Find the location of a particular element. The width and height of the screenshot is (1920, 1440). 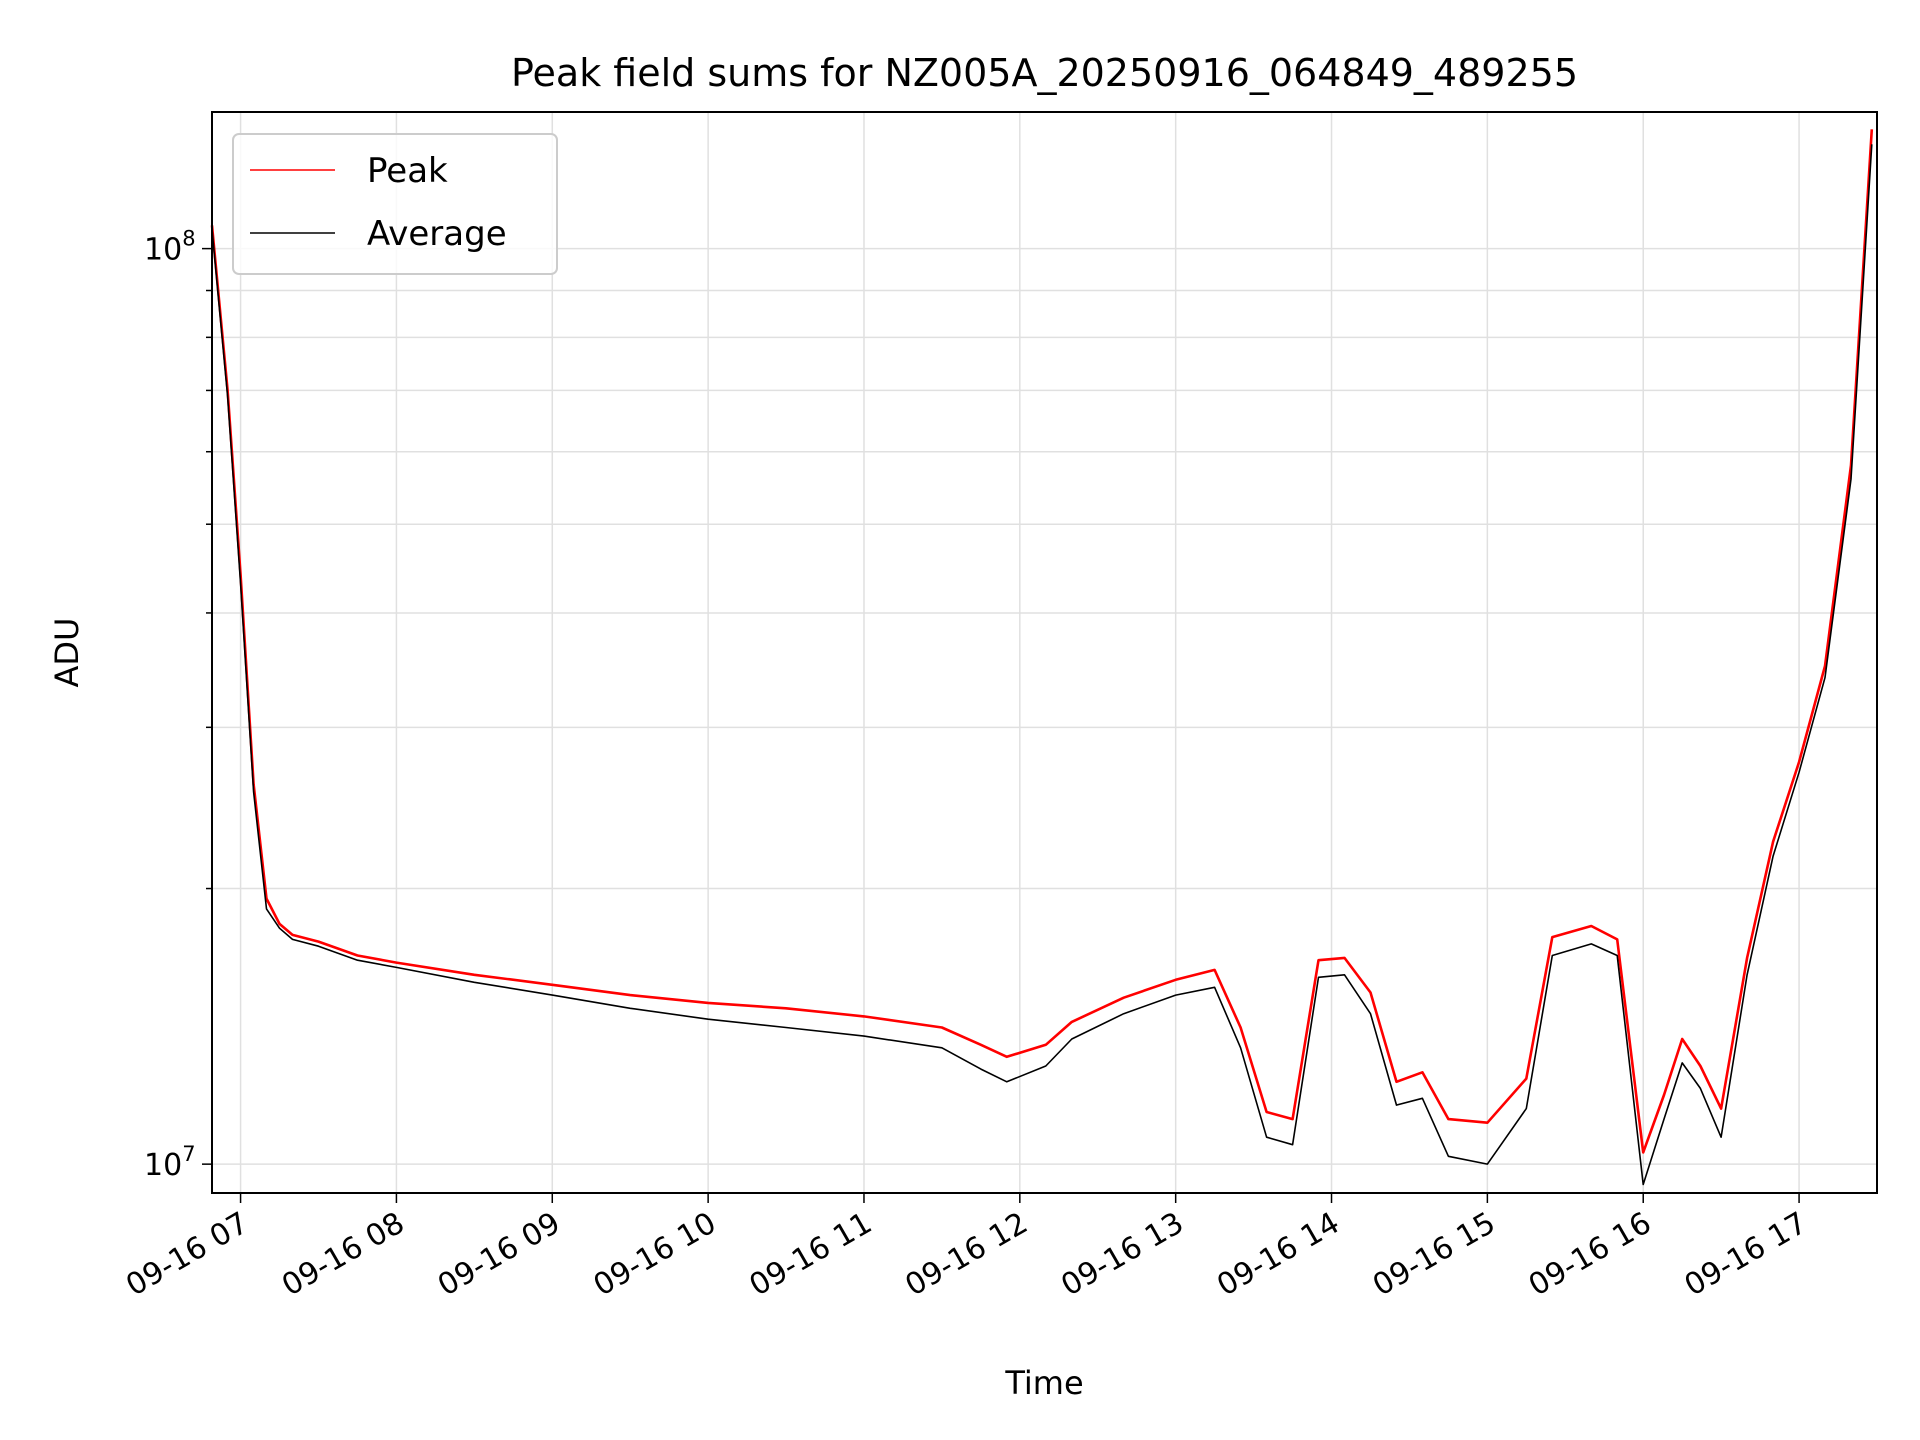

legend-box is located at coordinates (395, 204).